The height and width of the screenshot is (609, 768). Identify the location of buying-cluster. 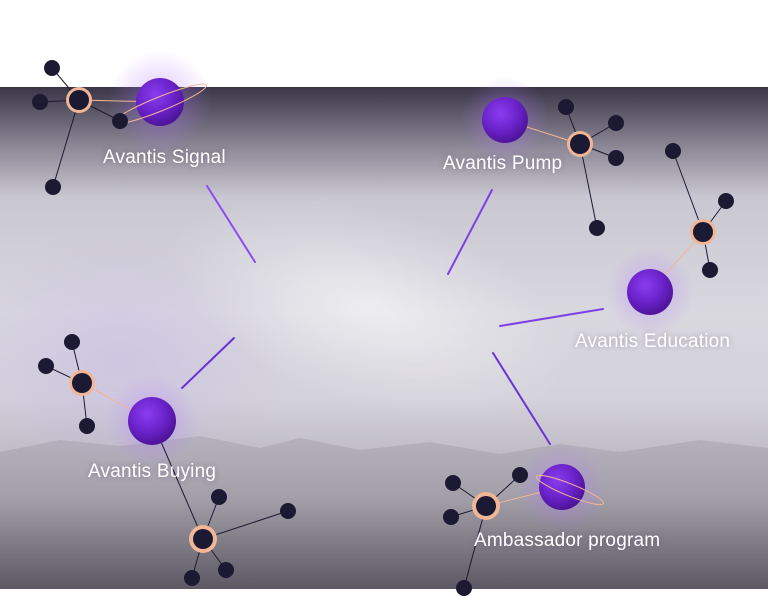
(167, 460).